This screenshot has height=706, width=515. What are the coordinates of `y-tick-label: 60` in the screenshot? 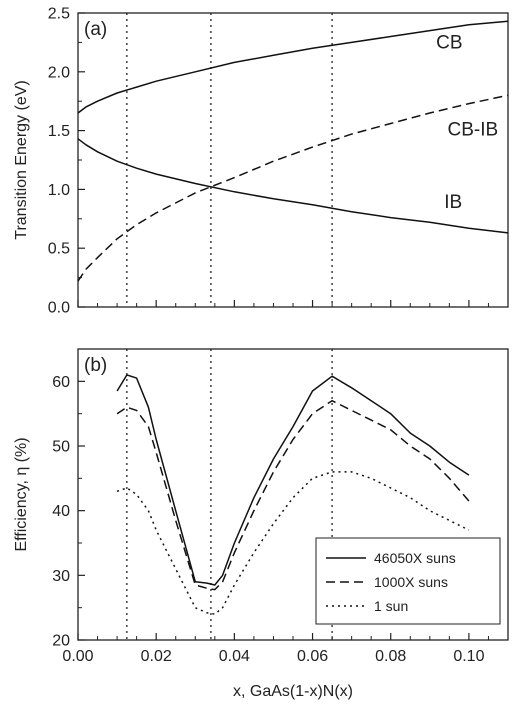 It's located at (61, 382).